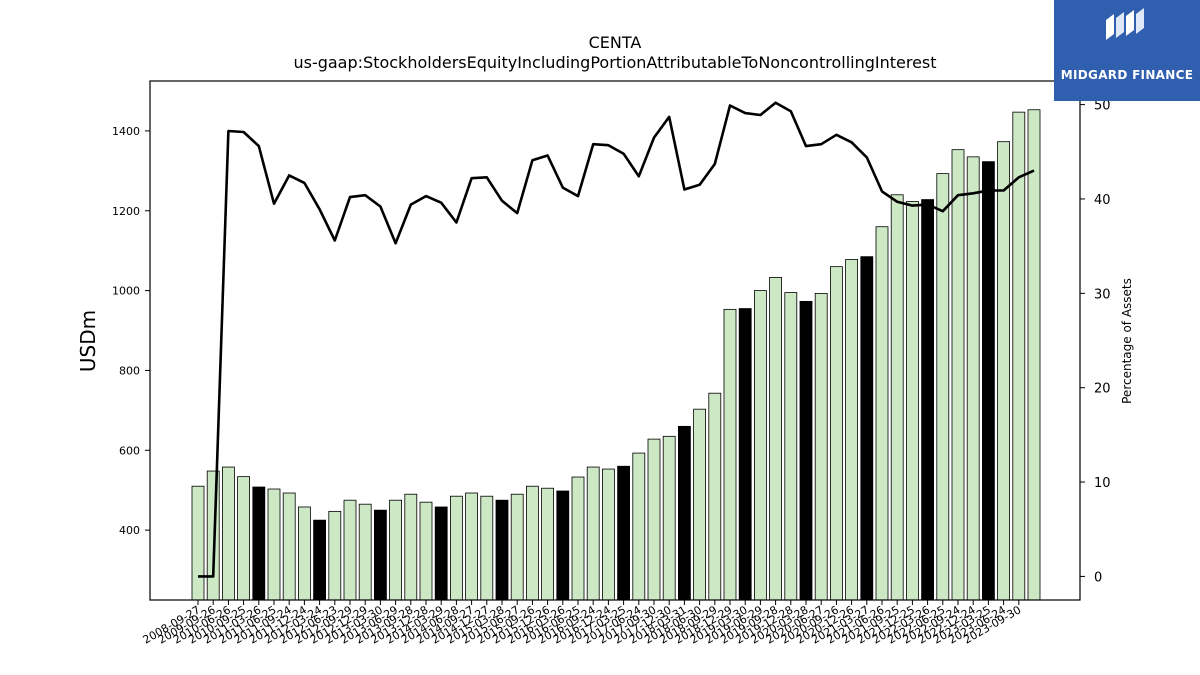 Image resolution: width=1200 pixels, height=675 pixels. Describe the element at coordinates (1102, 389) in the screenshot. I see `y2-tick-label: 20` at that location.